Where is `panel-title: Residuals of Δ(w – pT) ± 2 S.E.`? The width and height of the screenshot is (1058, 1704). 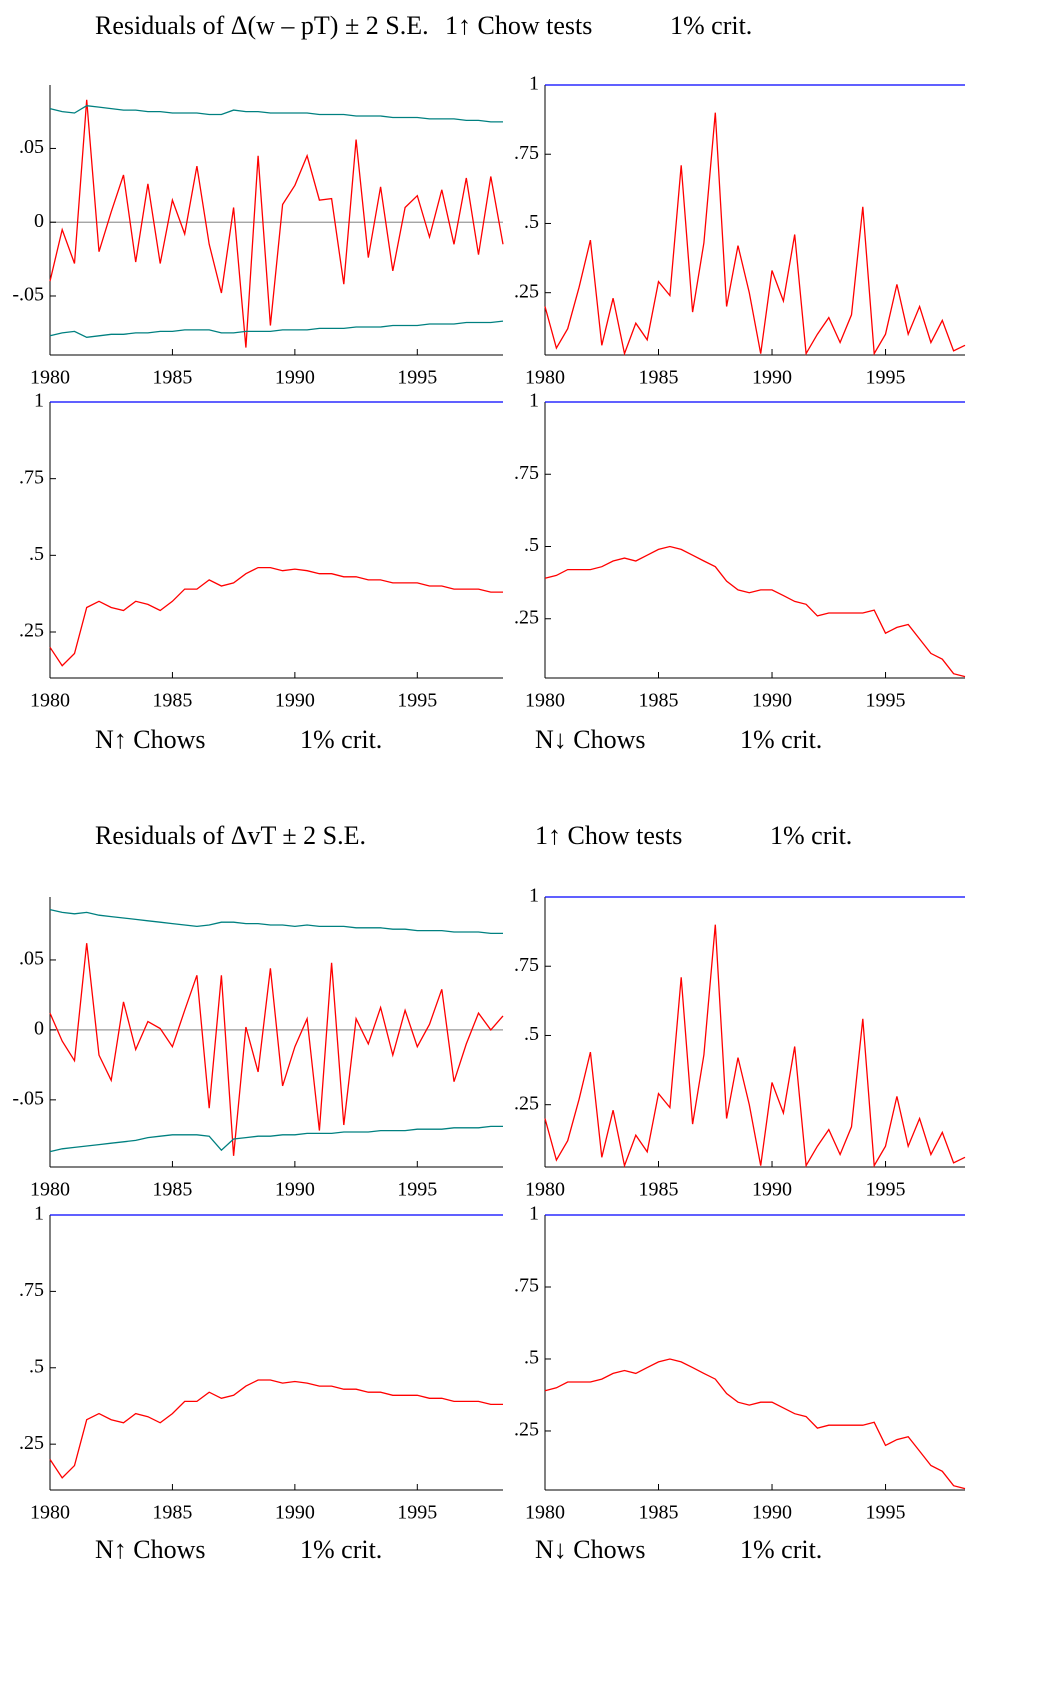
panel-title: Residuals of Δ(w – pT) ± 2 S.E. is located at coordinates (262, 25).